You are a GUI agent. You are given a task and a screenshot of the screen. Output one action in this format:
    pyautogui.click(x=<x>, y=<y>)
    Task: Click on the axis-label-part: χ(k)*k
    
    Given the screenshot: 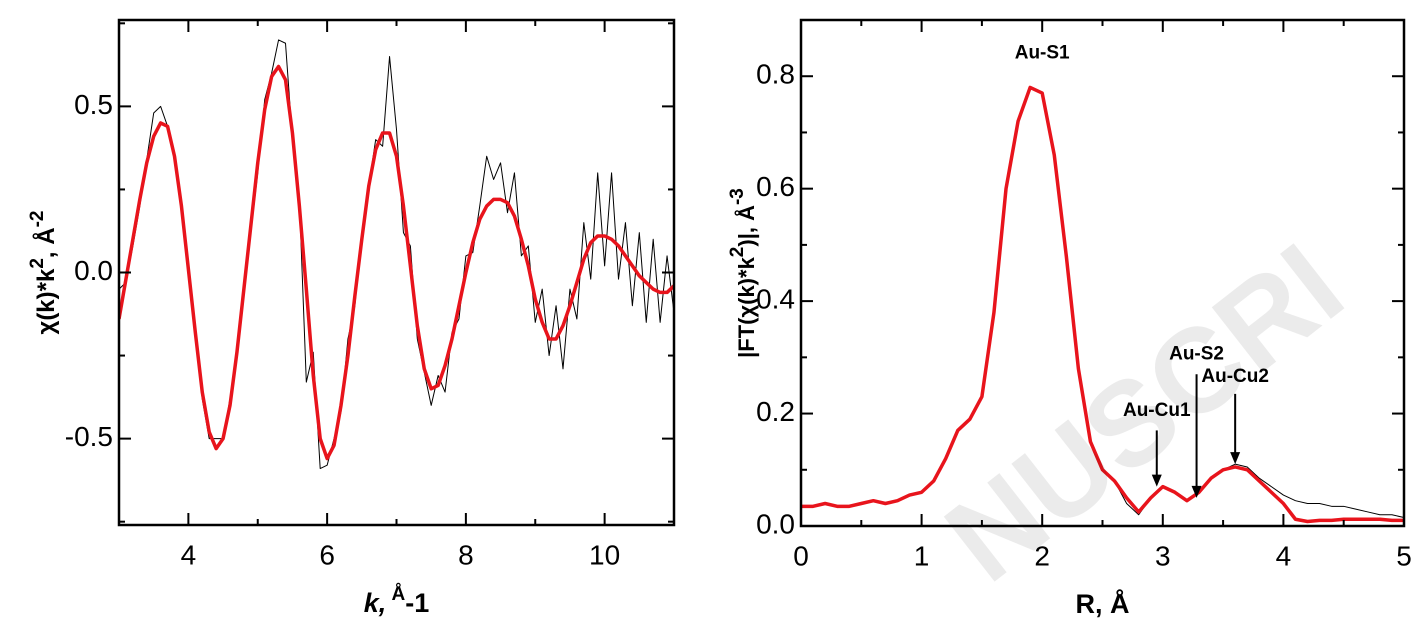 What is the action you would take?
    pyautogui.click(x=46, y=301)
    